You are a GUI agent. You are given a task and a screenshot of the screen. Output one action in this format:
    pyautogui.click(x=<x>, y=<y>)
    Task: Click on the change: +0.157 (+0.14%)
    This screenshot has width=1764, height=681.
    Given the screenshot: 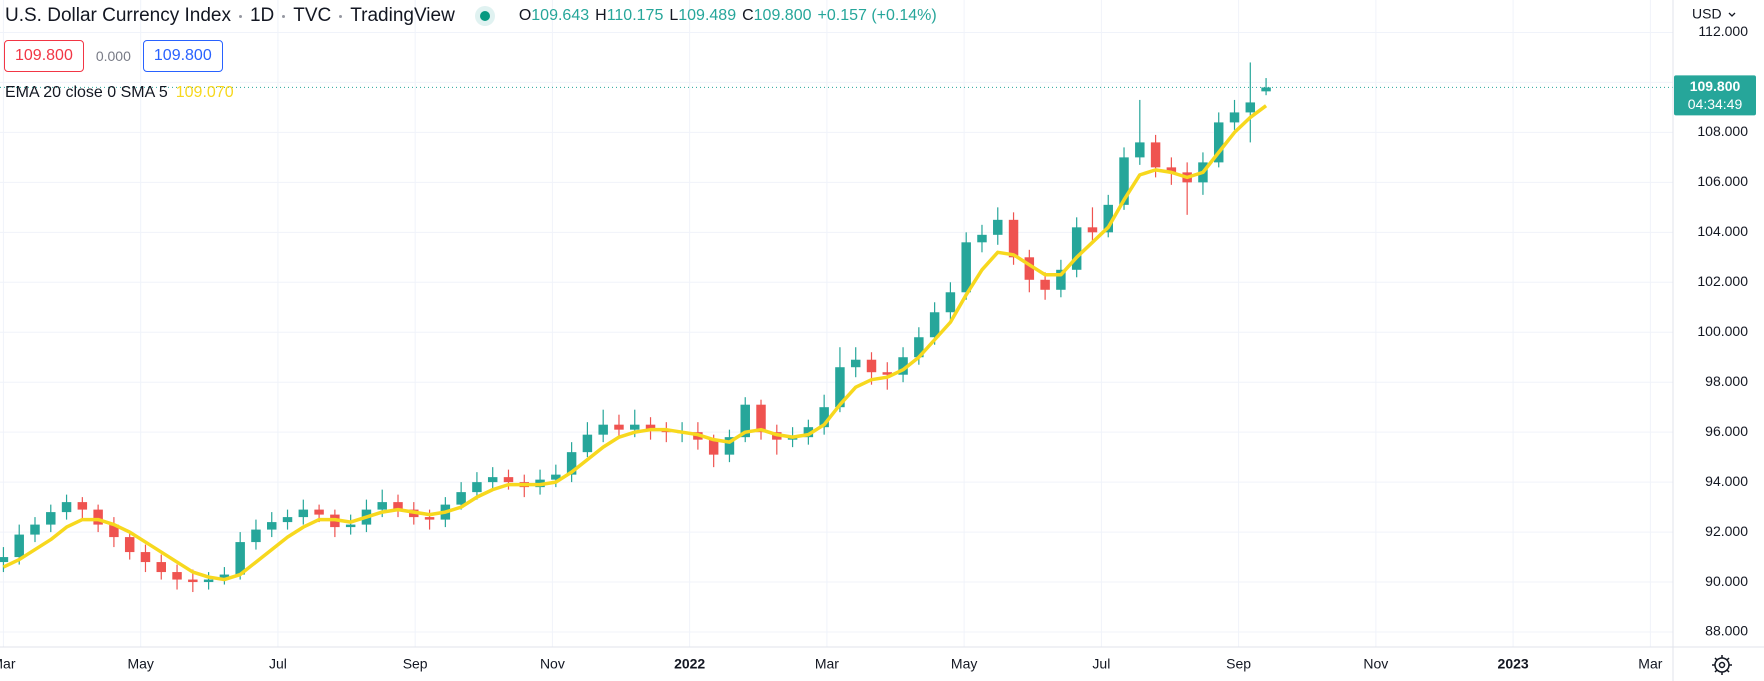 What is the action you would take?
    pyautogui.click(x=877, y=15)
    